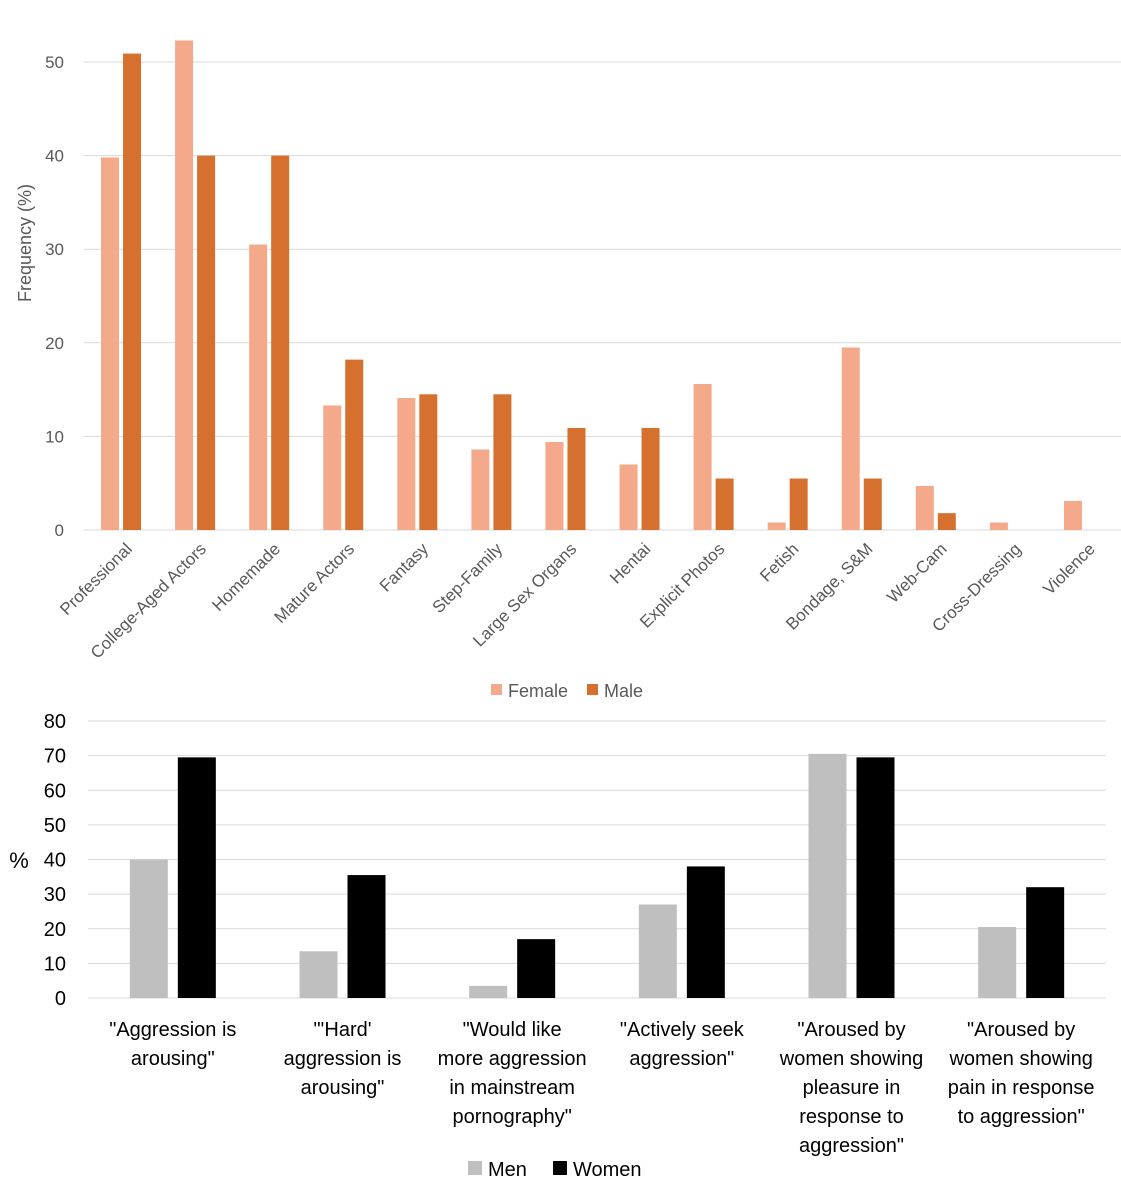 This screenshot has width=1121, height=1200. I want to click on bar-male-explicit-photos, so click(724, 504).